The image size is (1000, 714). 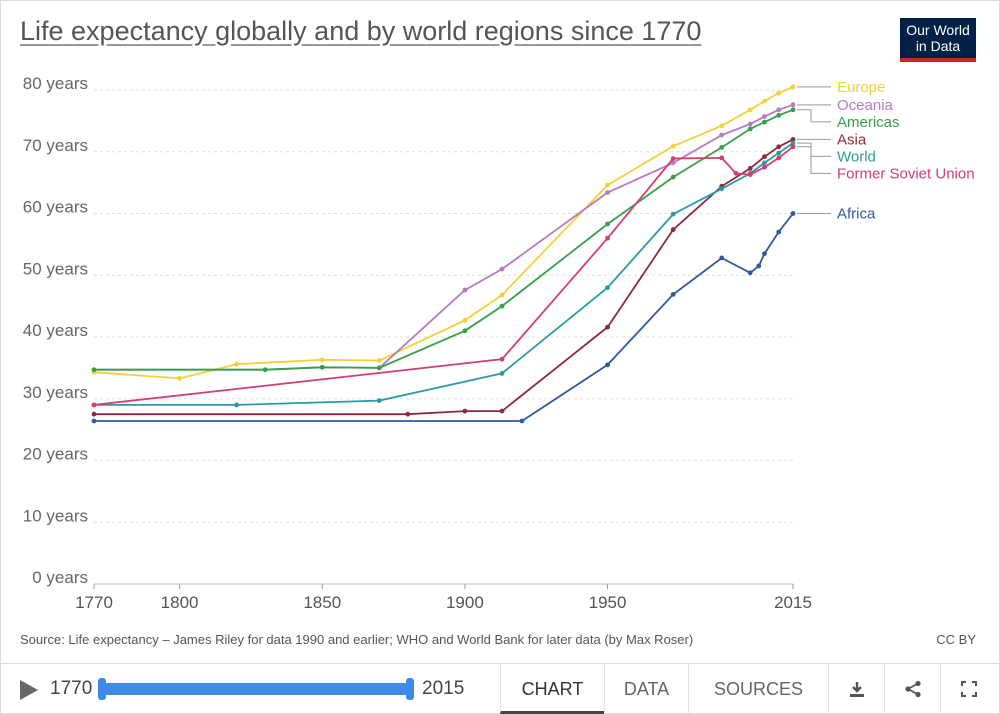 What do you see at coordinates (856, 156) in the screenshot?
I see `legend-label: World` at bounding box center [856, 156].